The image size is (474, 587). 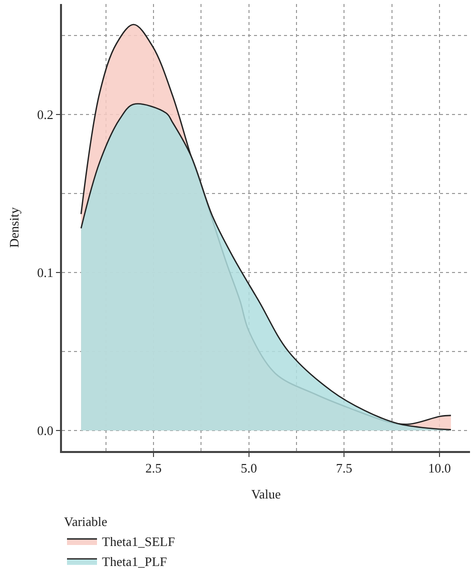 What do you see at coordinates (138, 542) in the screenshot?
I see `legend-label: Theta1_SELF` at bounding box center [138, 542].